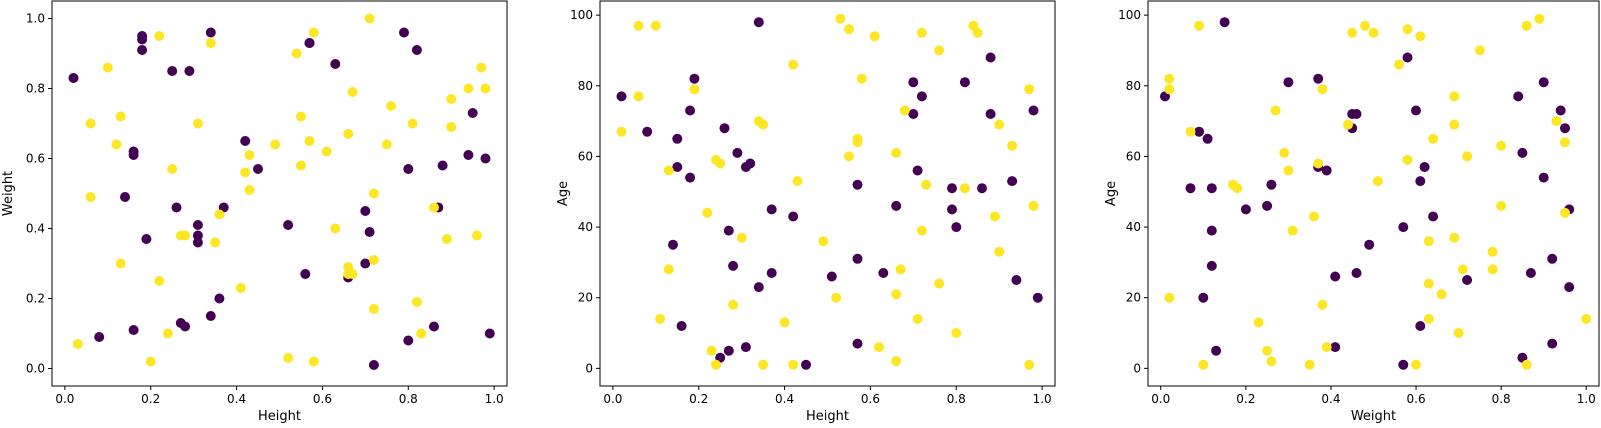 This screenshot has width=1601, height=428. Describe the element at coordinates (35, 369) in the screenshot. I see `y-tick-label: 0.0` at that location.